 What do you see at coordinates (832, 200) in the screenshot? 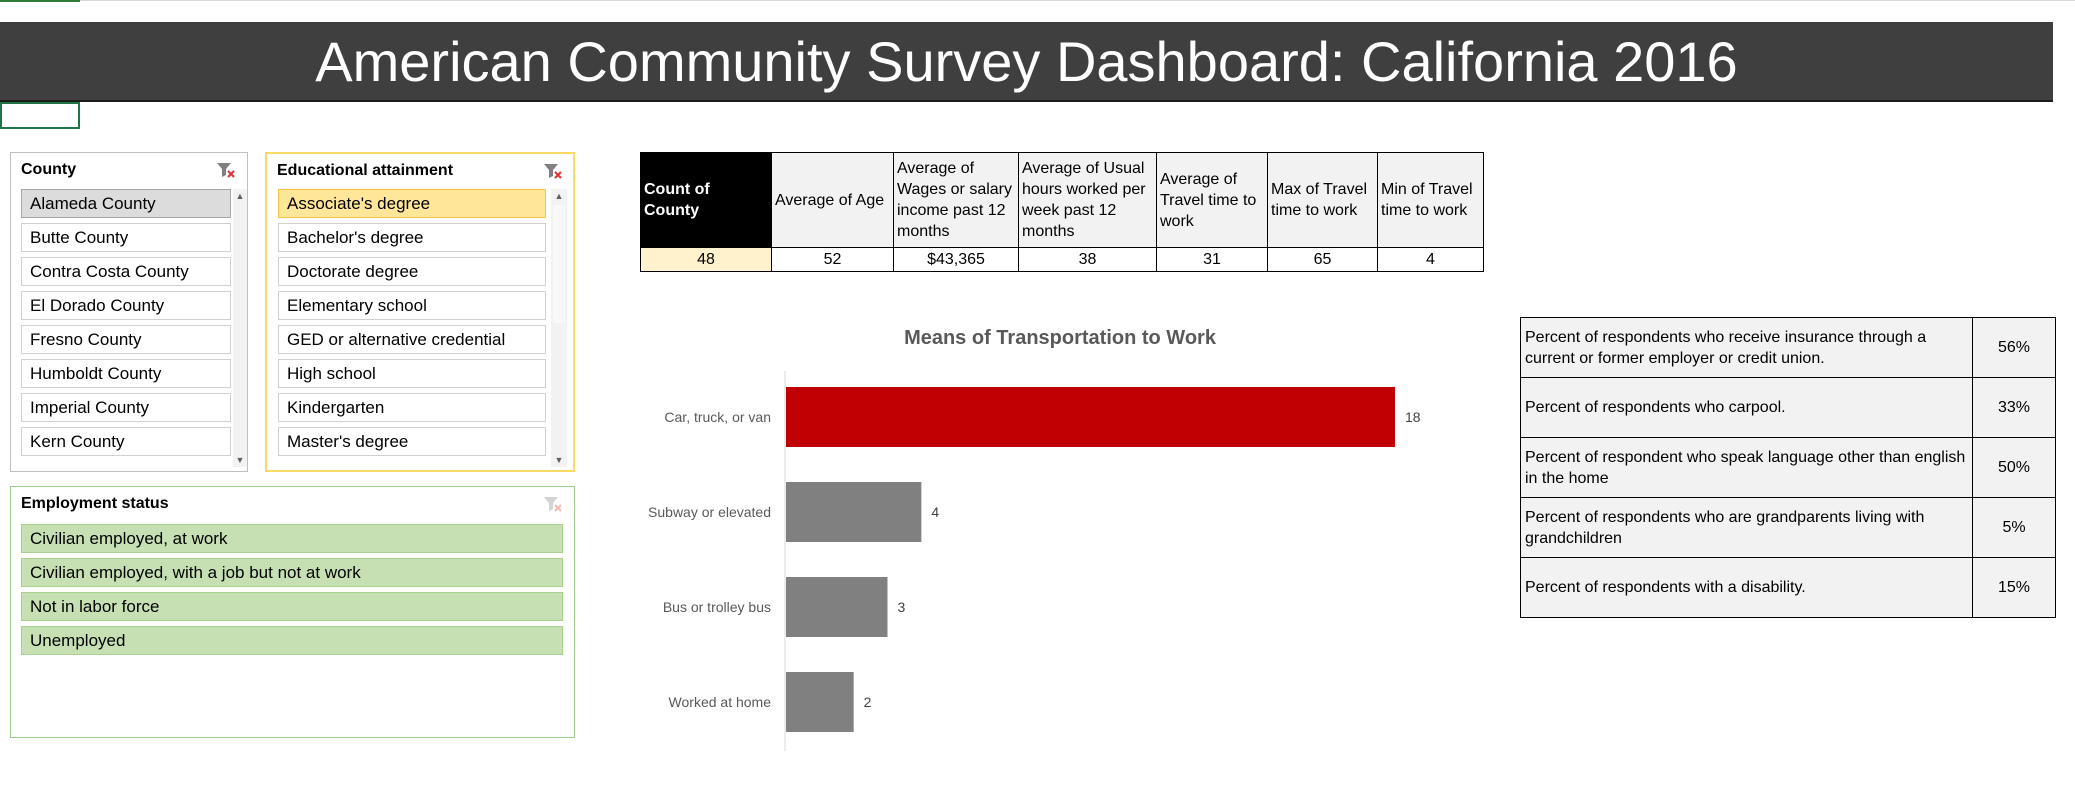
I see `pivot-header-cell: Average of Age` at bounding box center [832, 200].